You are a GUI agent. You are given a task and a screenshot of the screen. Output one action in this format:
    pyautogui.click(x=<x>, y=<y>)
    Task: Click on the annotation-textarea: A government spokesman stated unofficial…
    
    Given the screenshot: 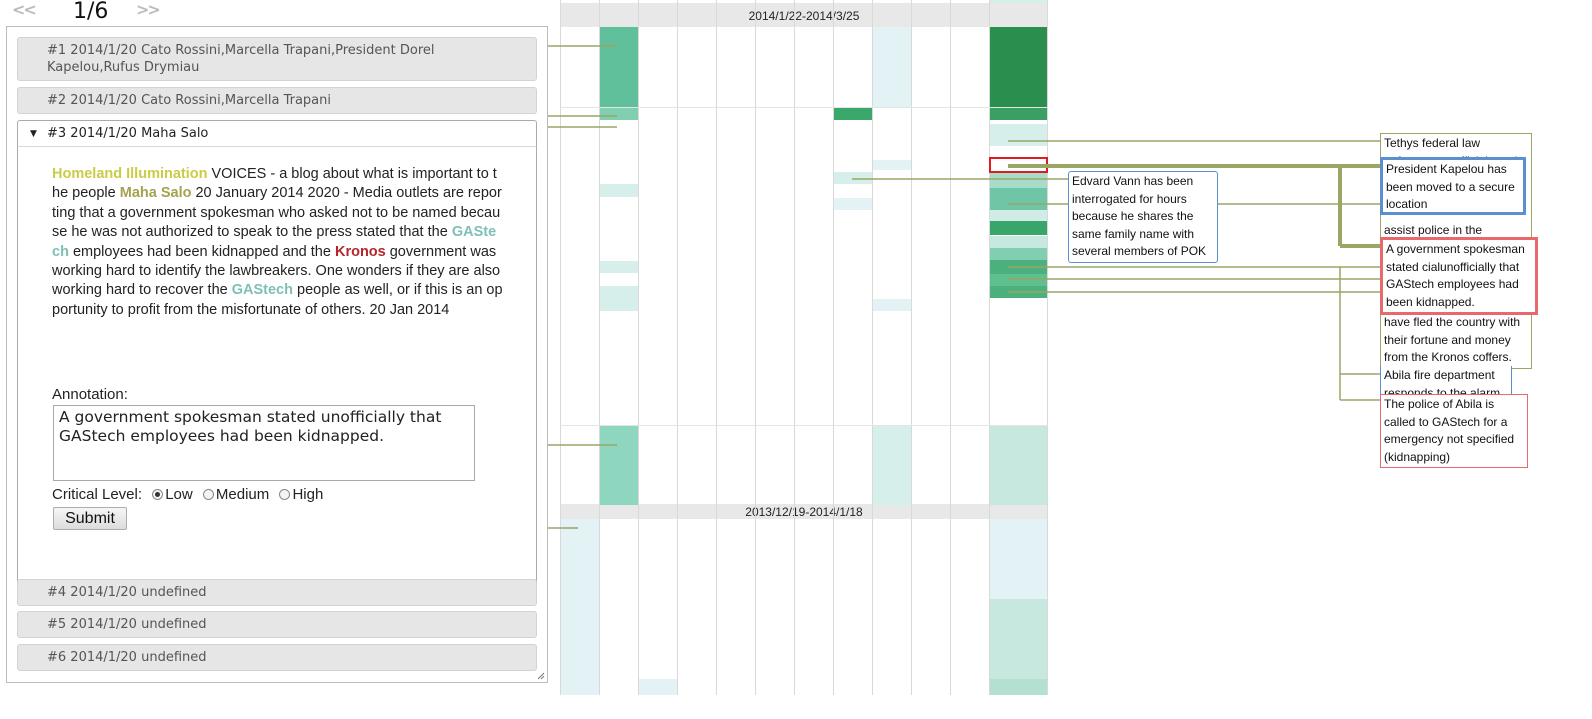 What is the action you would take?
    pyautogui.click(x=264, y=443)
    